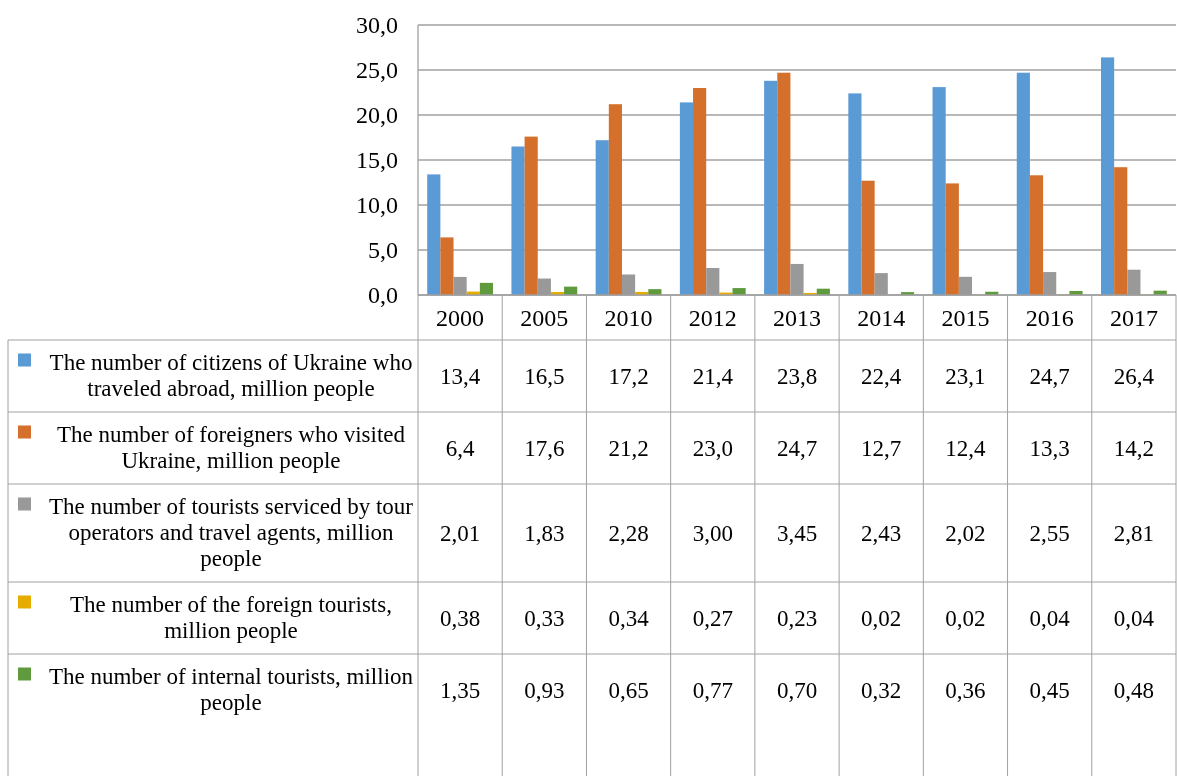 This screenshot has width=1177, height=776. I want to click on data-label: 21,2, so click(628, 449).